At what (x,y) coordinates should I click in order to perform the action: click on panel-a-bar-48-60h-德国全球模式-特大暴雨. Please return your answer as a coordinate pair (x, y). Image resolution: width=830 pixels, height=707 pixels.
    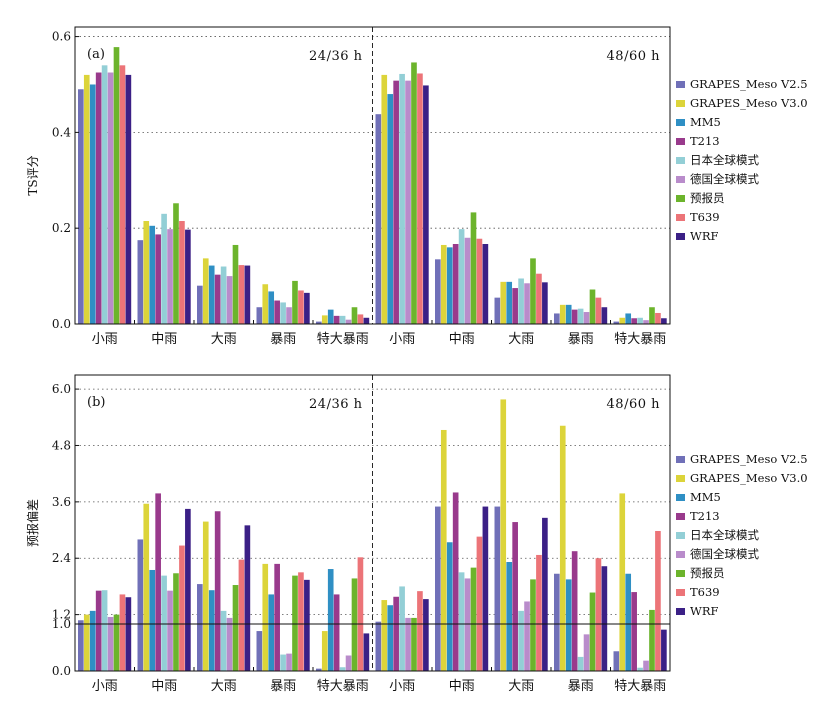
    Looking at the image, I should click on (646, 322).